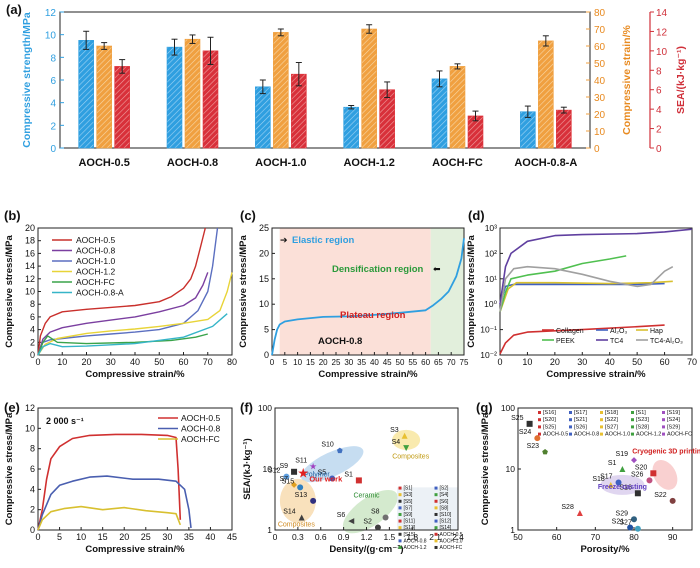 The image size is (700, 568). What do you see at coordinates (600, 30) in the screenshot?
I see `y2-tick-label: 70` at bounding box center [600, 30].